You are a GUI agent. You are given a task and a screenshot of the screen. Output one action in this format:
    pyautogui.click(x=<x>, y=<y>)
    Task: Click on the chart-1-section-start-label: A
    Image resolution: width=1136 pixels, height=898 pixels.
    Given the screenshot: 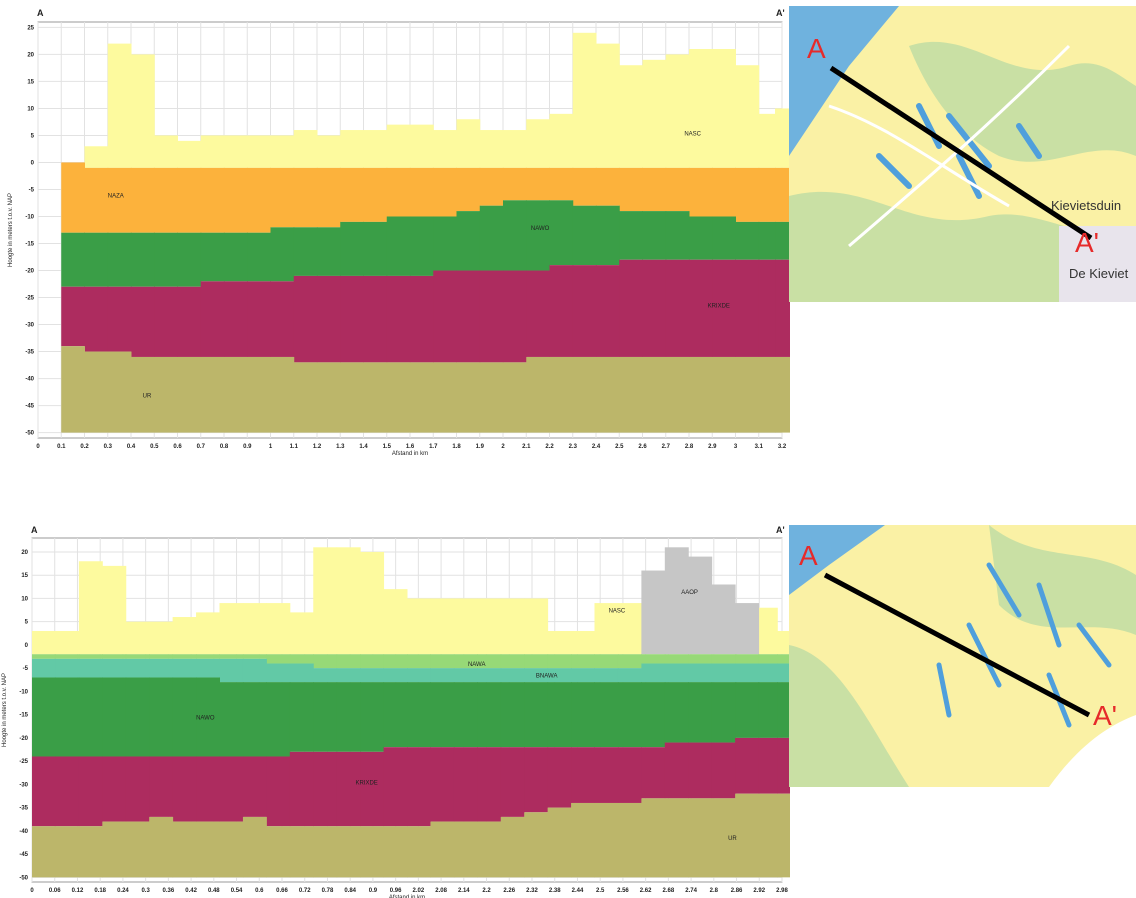 What is the action you would take?
    pyautogui.click(x=40, y=13)
    